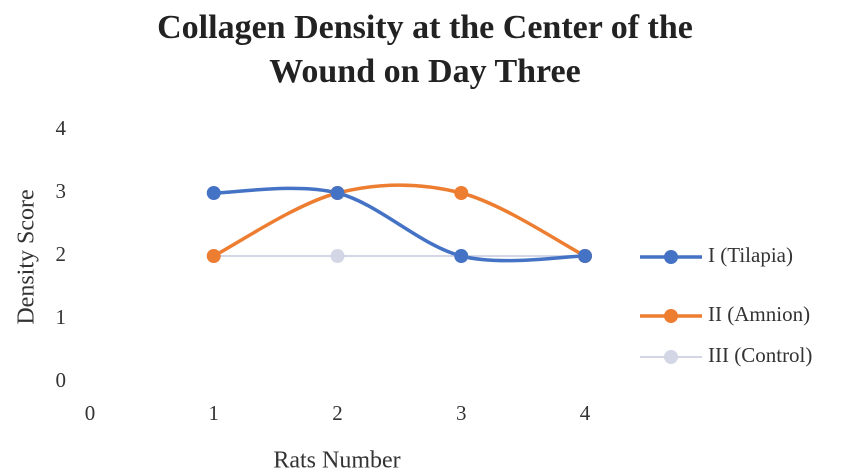 The image size is (857, 476). I want to click on legend-label: III (Control), so click(760, 355).